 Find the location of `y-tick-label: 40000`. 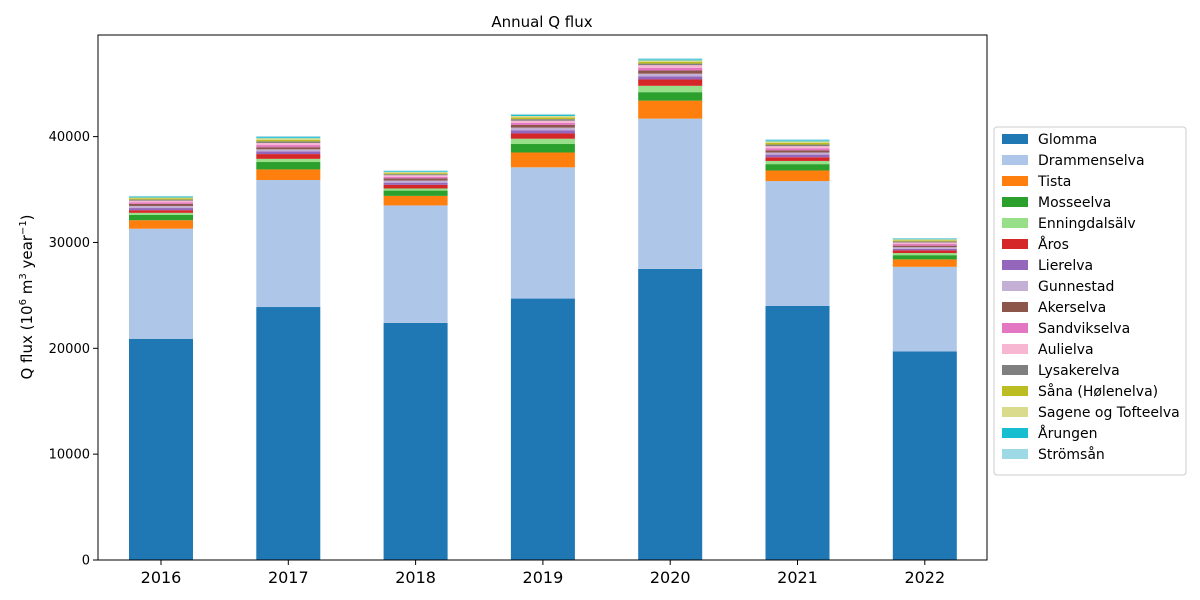

y-tick-label: 40000 is located at coordinates (69, 137).